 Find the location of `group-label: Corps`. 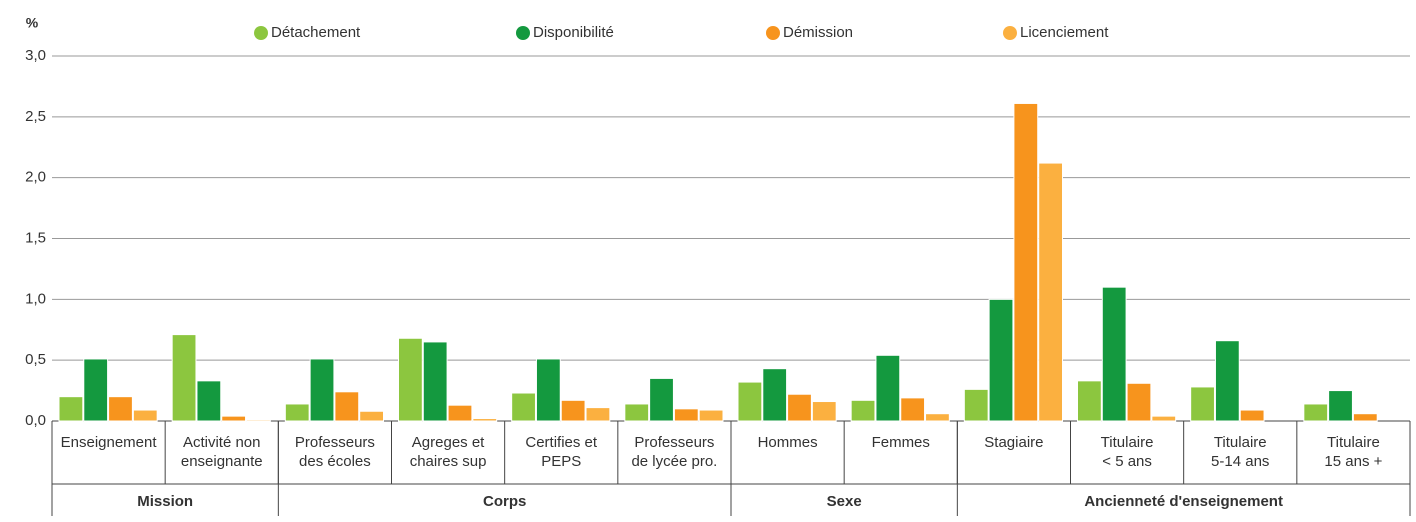

group-label: Corps is located at coordinates (504, 501).